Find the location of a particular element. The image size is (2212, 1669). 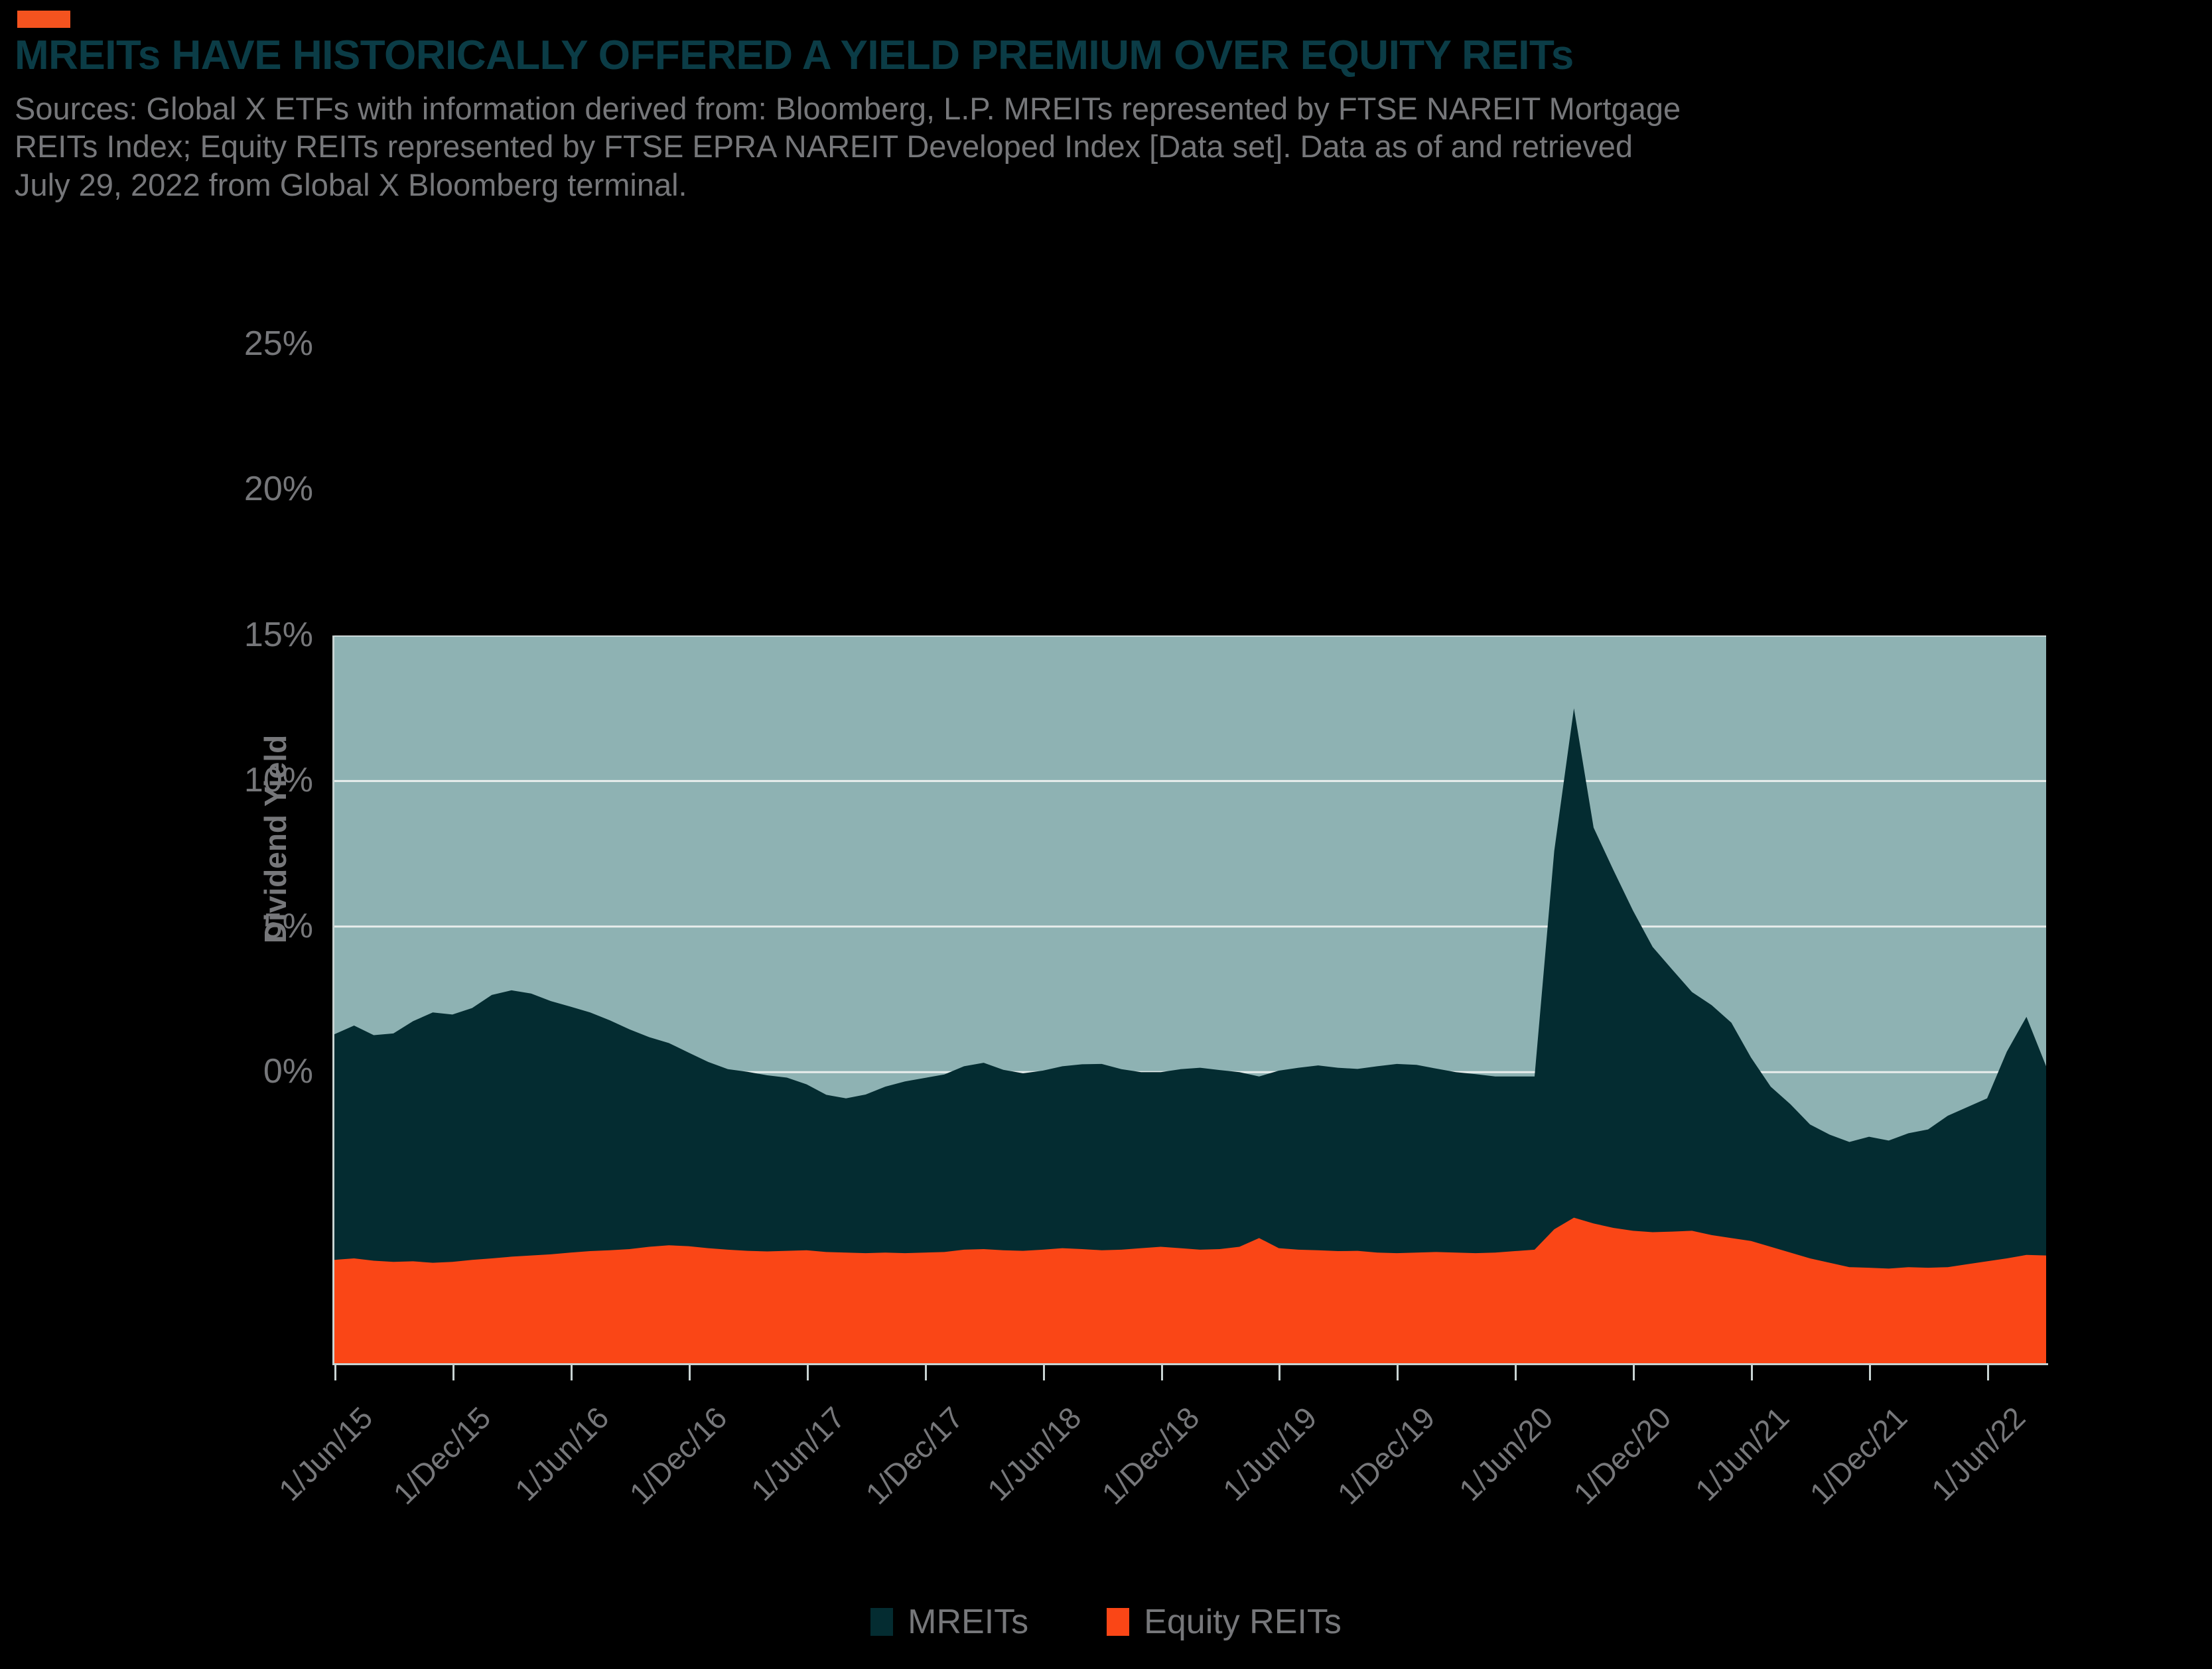

y-axis-tick-label: 25% is located at coordinates (278, 343).